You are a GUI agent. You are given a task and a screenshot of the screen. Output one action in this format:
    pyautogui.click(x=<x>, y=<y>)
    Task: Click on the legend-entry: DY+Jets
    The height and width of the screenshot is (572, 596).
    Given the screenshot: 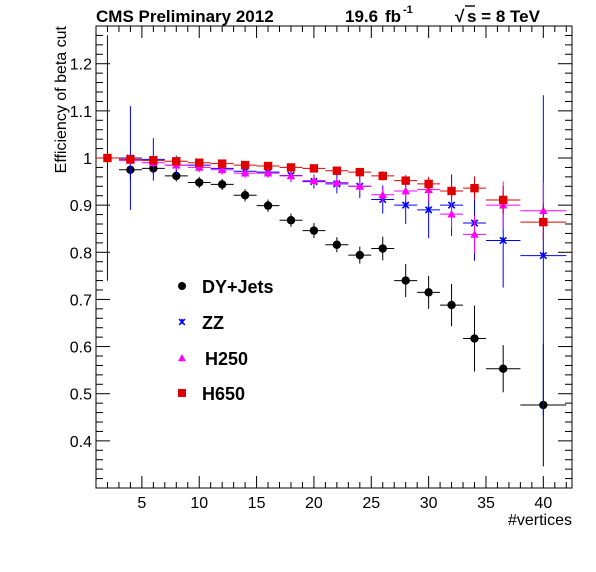 What is the action you would take?
    pyautogui.click(x=226, y=287)
    